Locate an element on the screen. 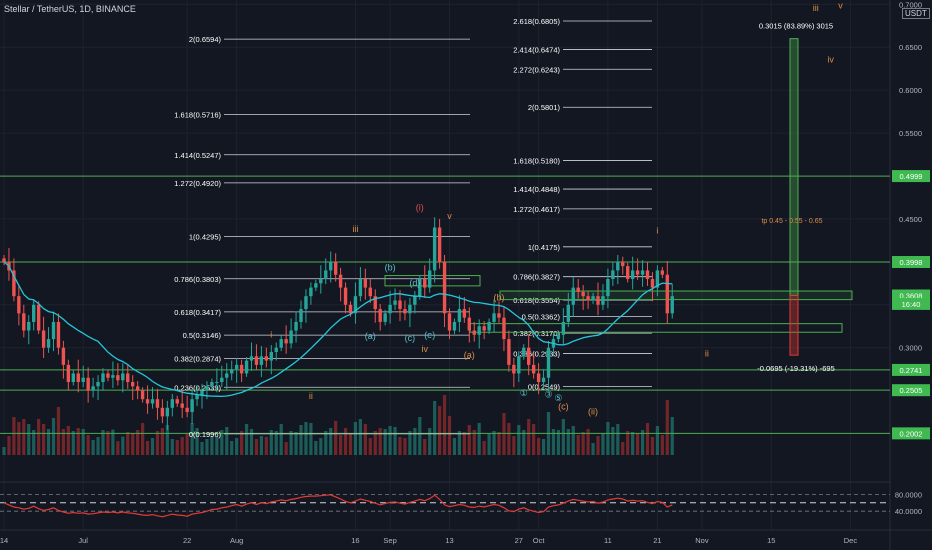 The width and height of the screenshot is (932, 550). fib-right-label: 1(0.4175) is located at coordinates (544, 247).